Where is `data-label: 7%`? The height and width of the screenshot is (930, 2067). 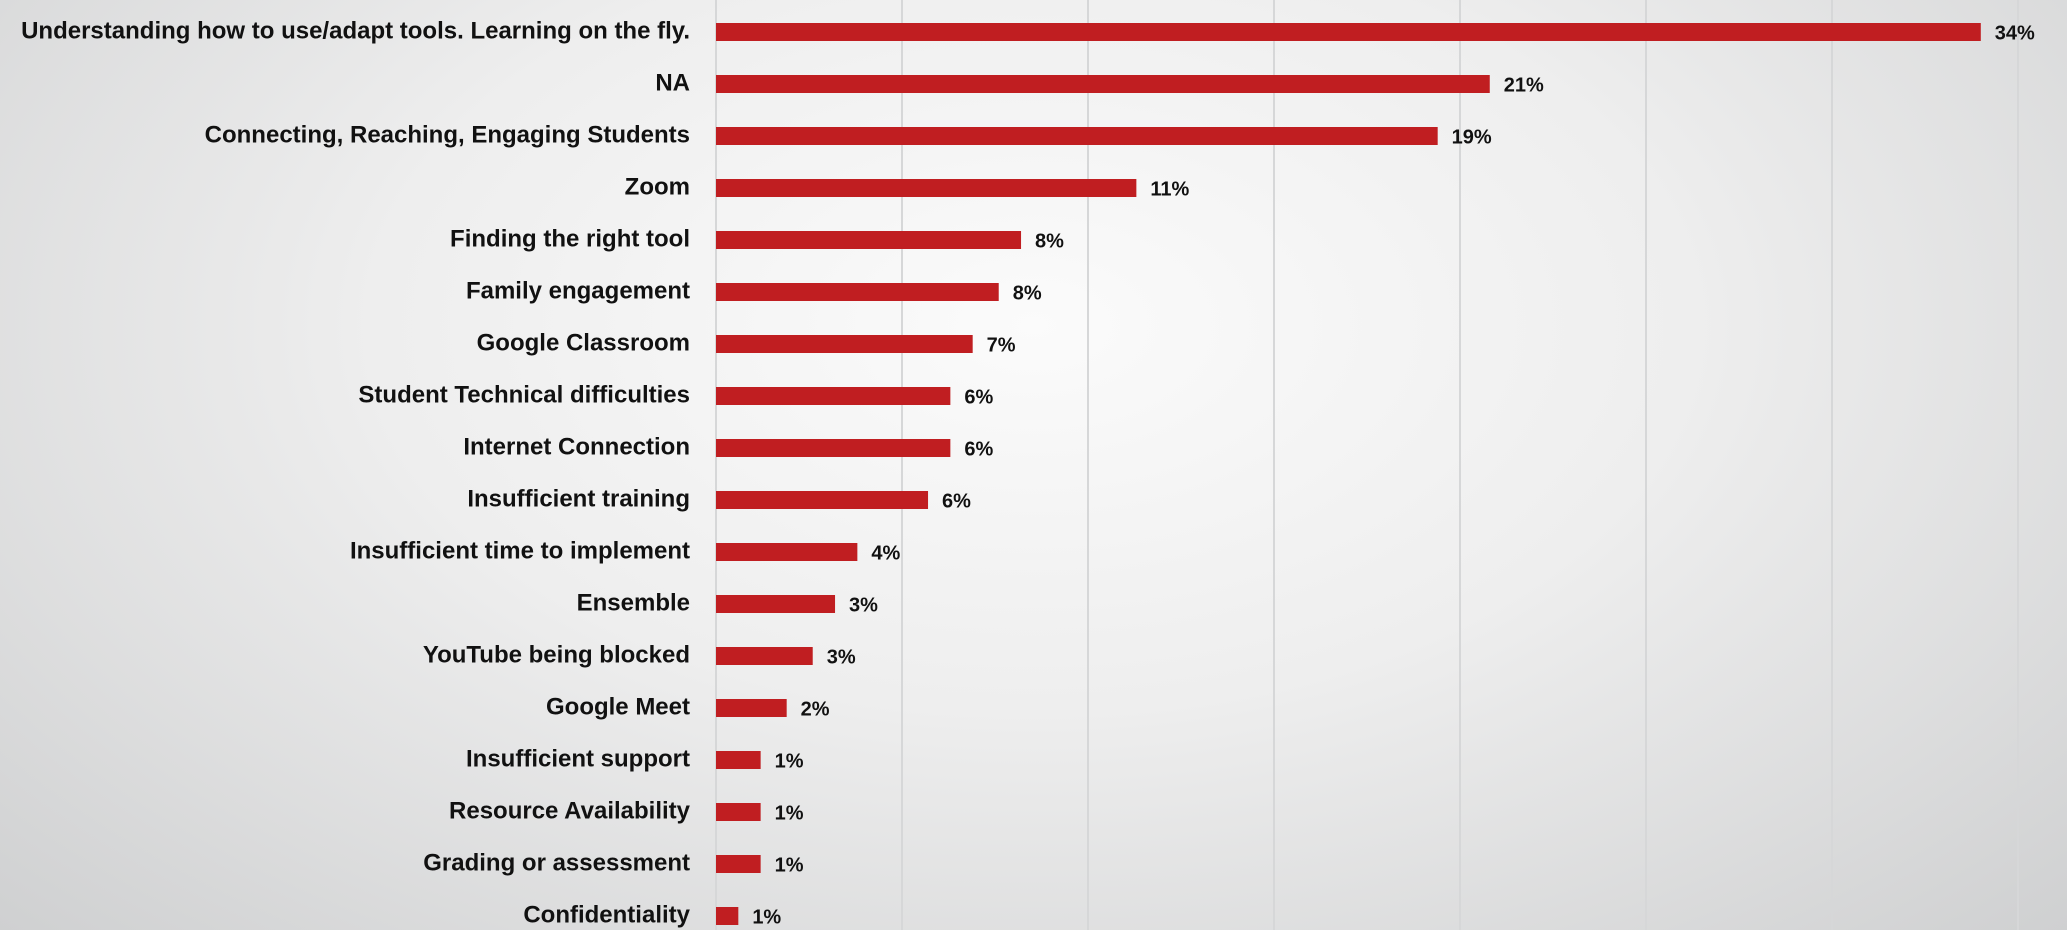
data-label: 7% is located at coordinates (1001, 345).